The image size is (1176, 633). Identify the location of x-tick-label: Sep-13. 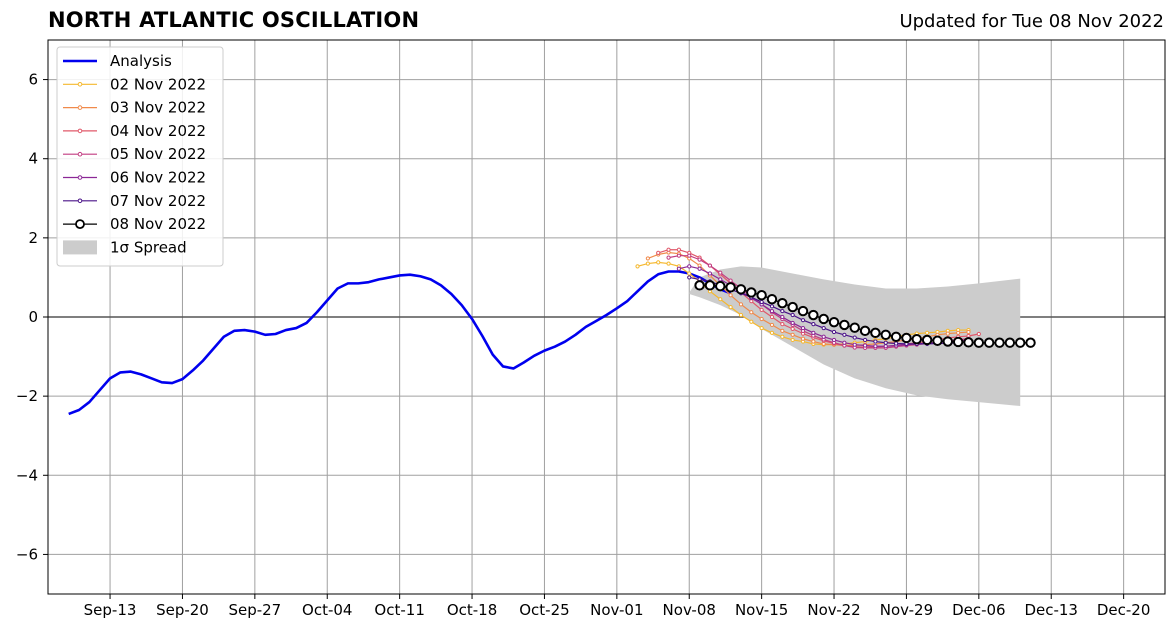
(110, 610).